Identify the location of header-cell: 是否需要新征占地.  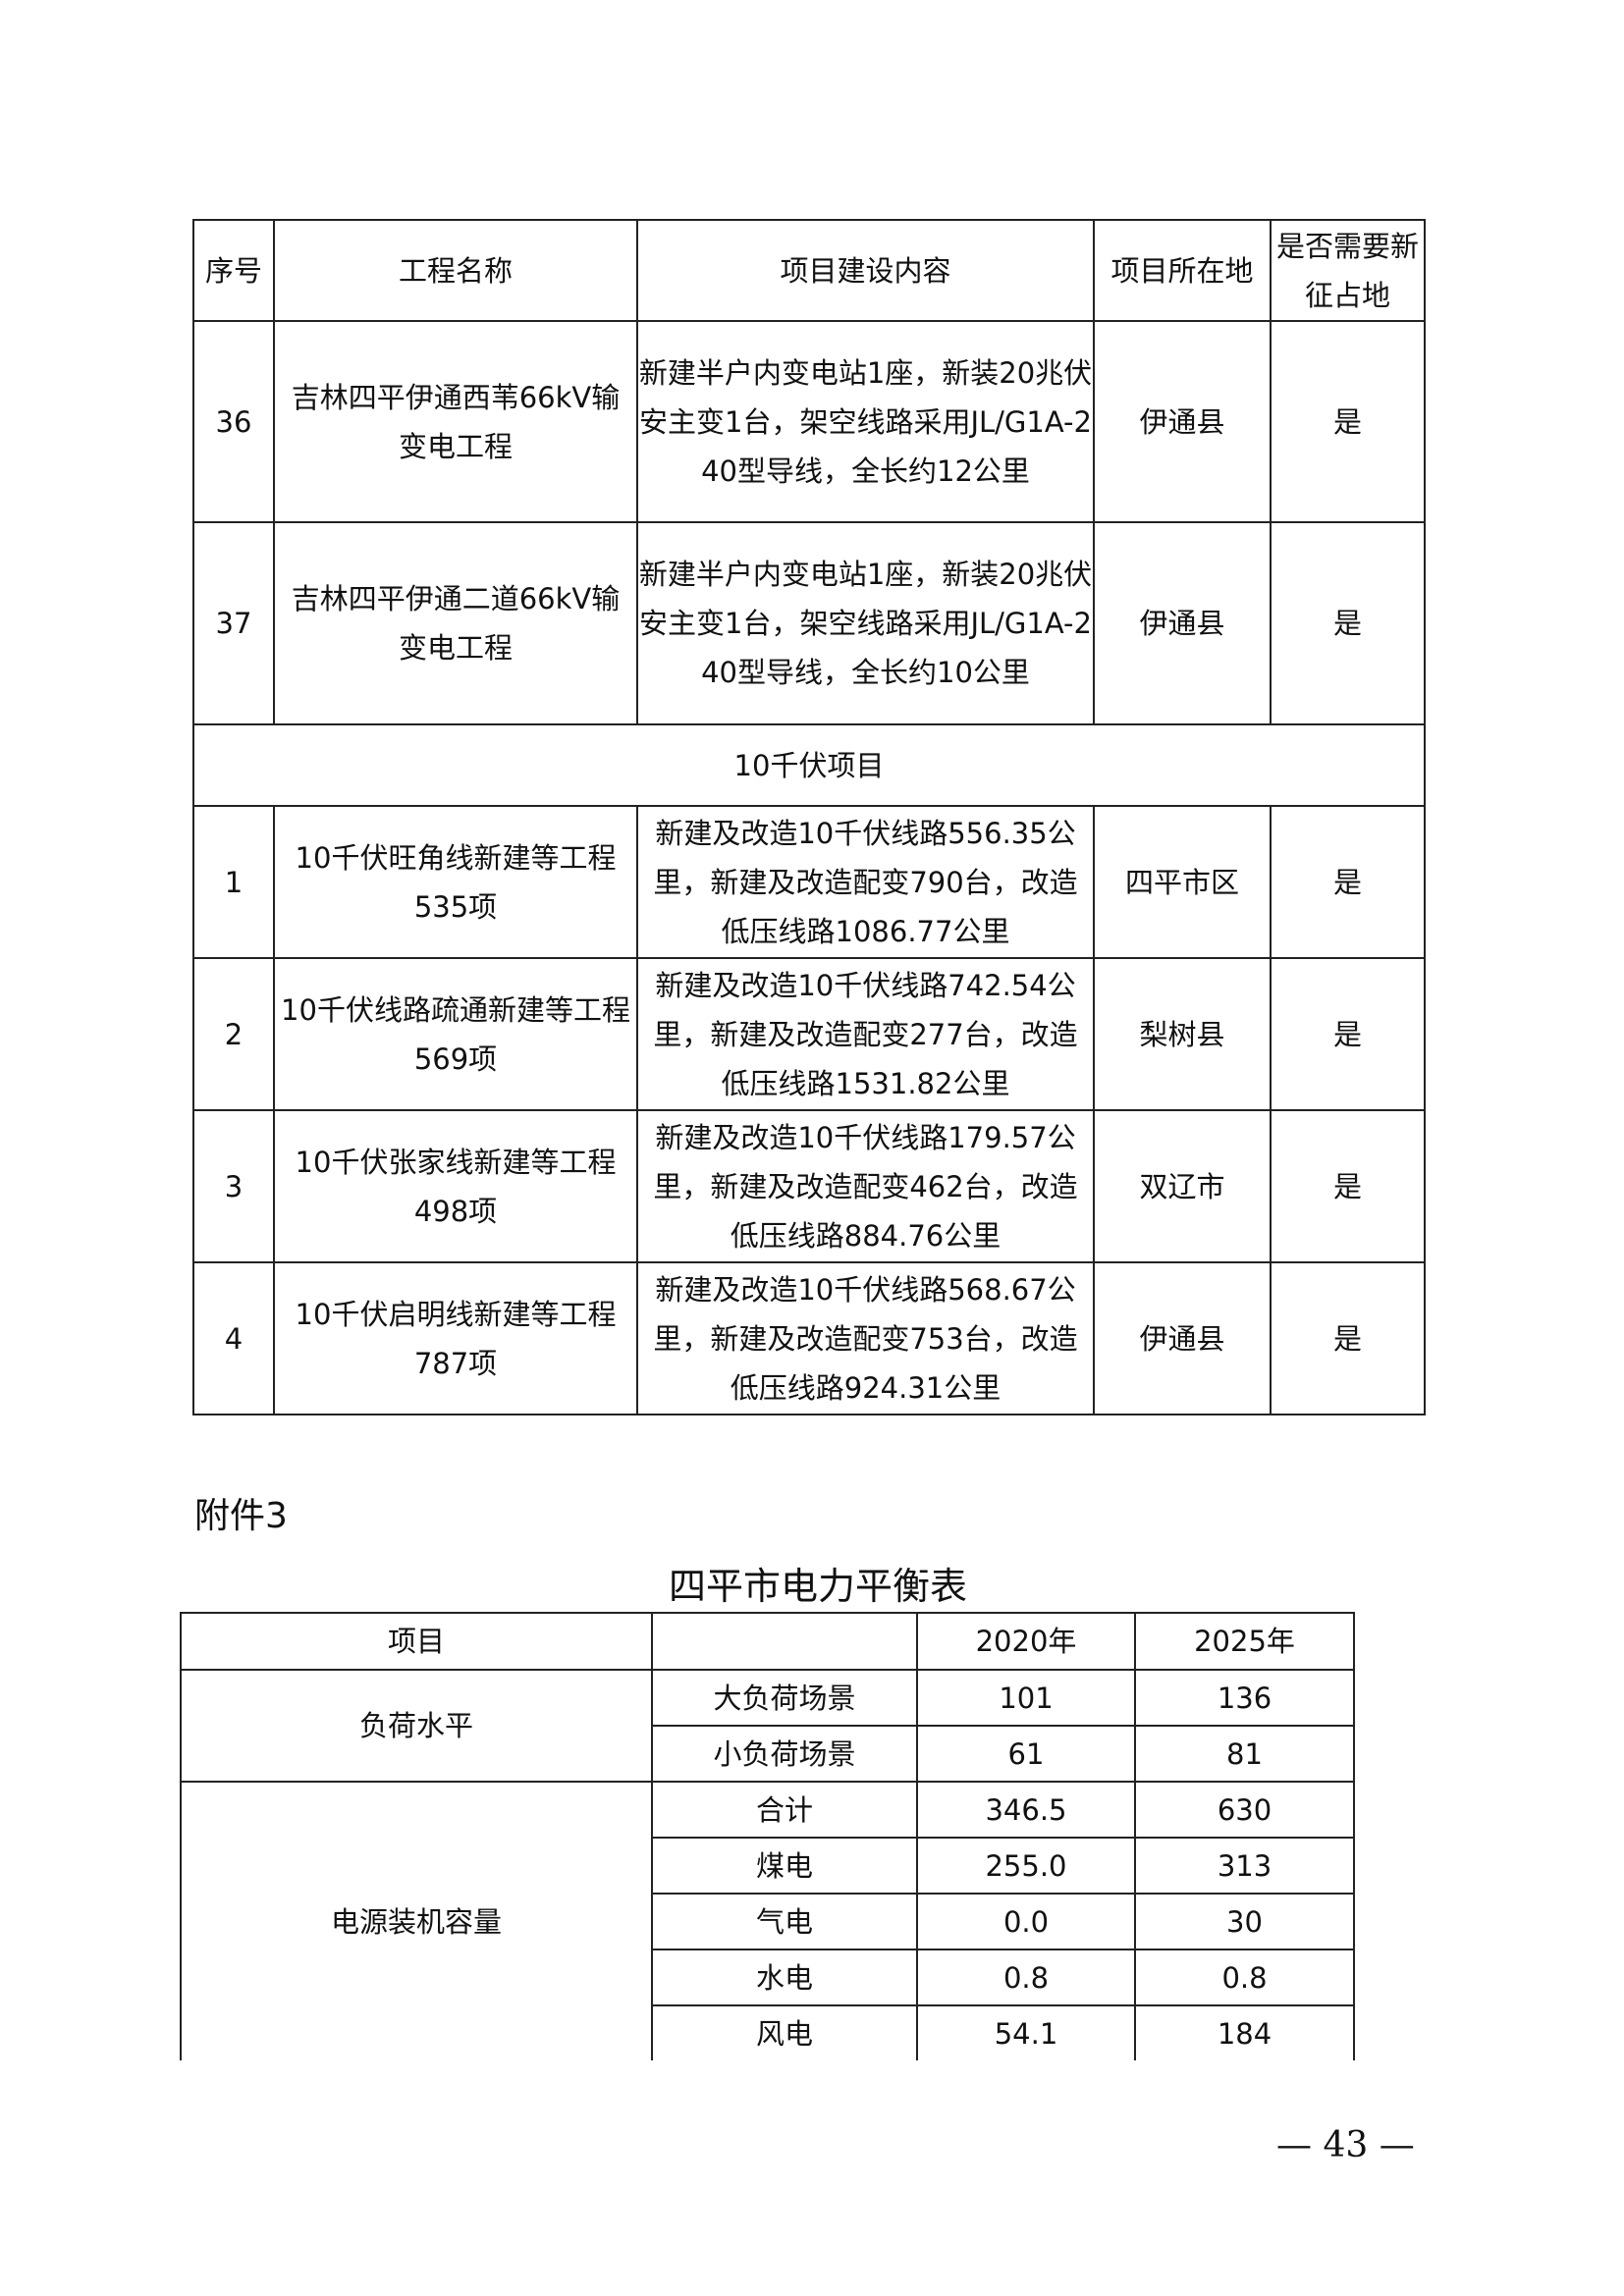
(1348, 270).